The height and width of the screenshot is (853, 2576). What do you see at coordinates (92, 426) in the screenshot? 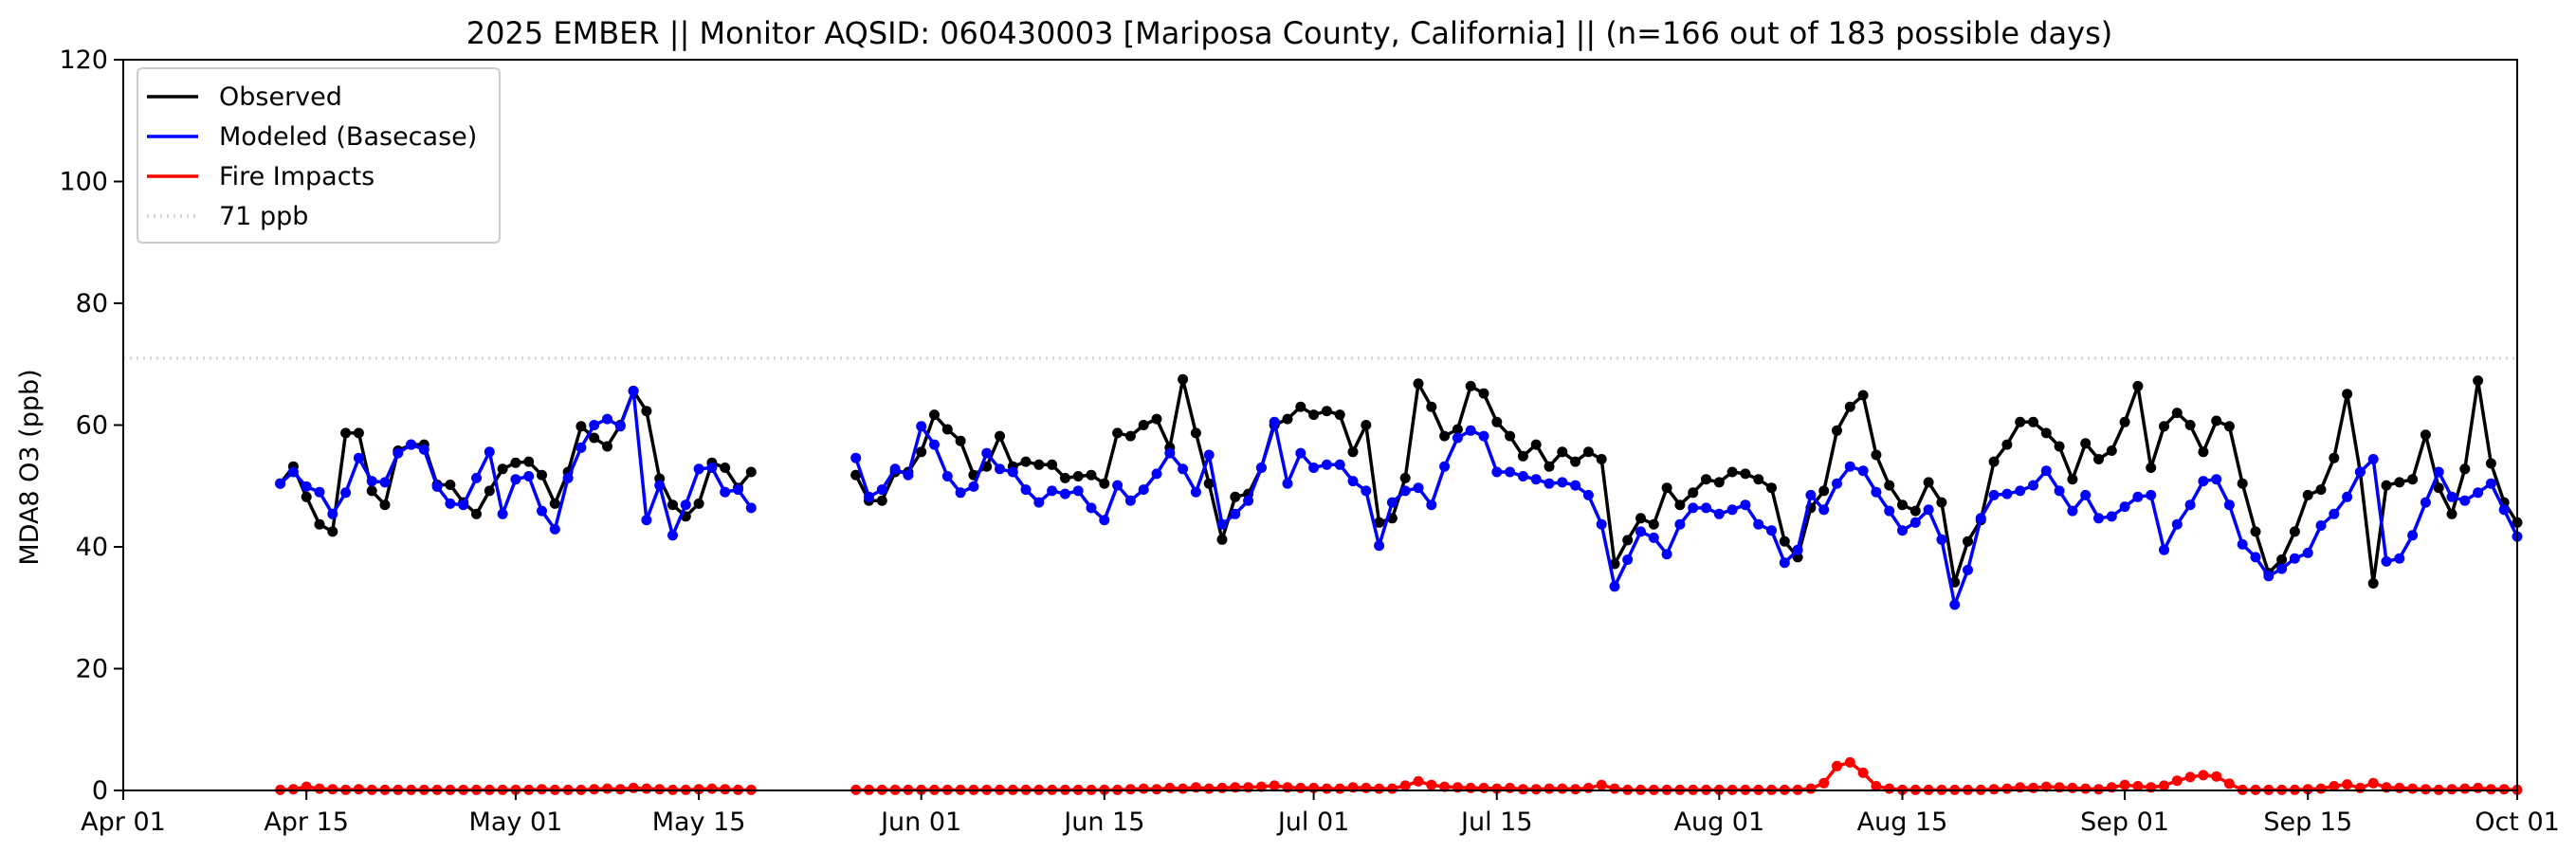
I see `y-tick-label: 60` at bounding box center [92, 426].